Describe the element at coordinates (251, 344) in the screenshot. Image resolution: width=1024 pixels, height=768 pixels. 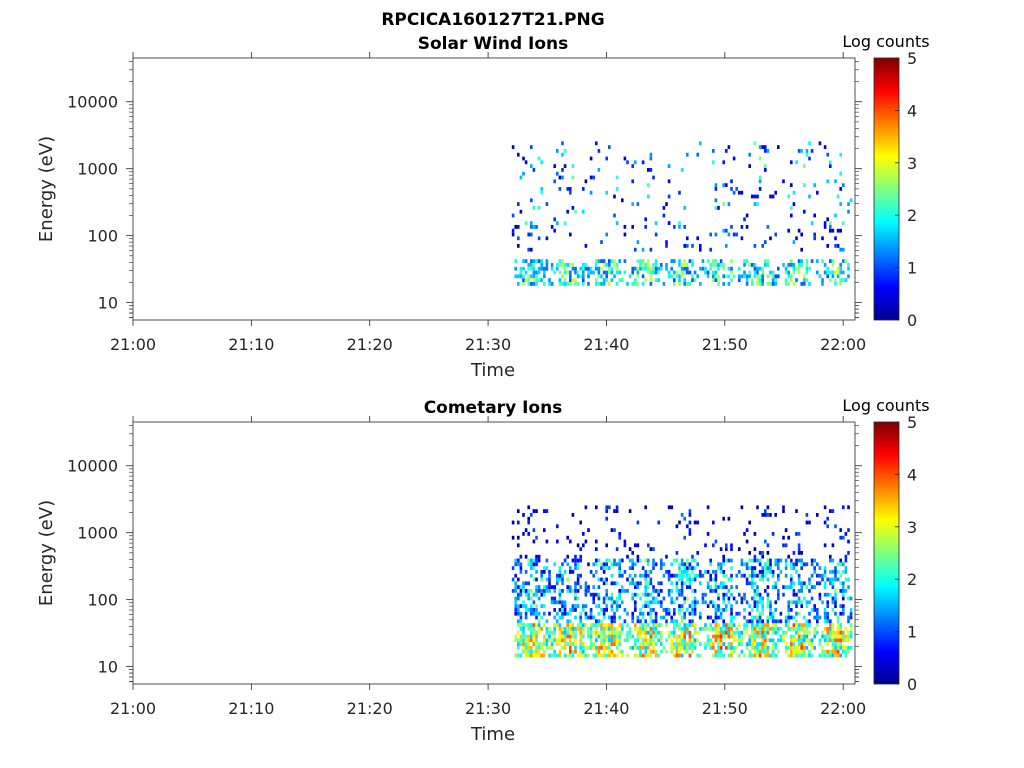
I see `x-tick-label: 21:10` at that location.